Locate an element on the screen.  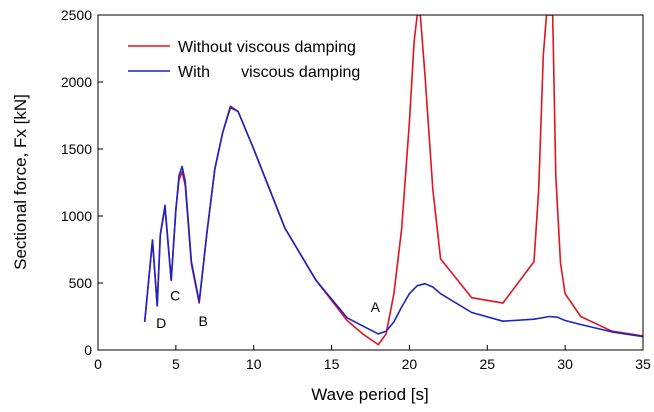
x-tick-label: 10 is located at coordinates (254, 364).